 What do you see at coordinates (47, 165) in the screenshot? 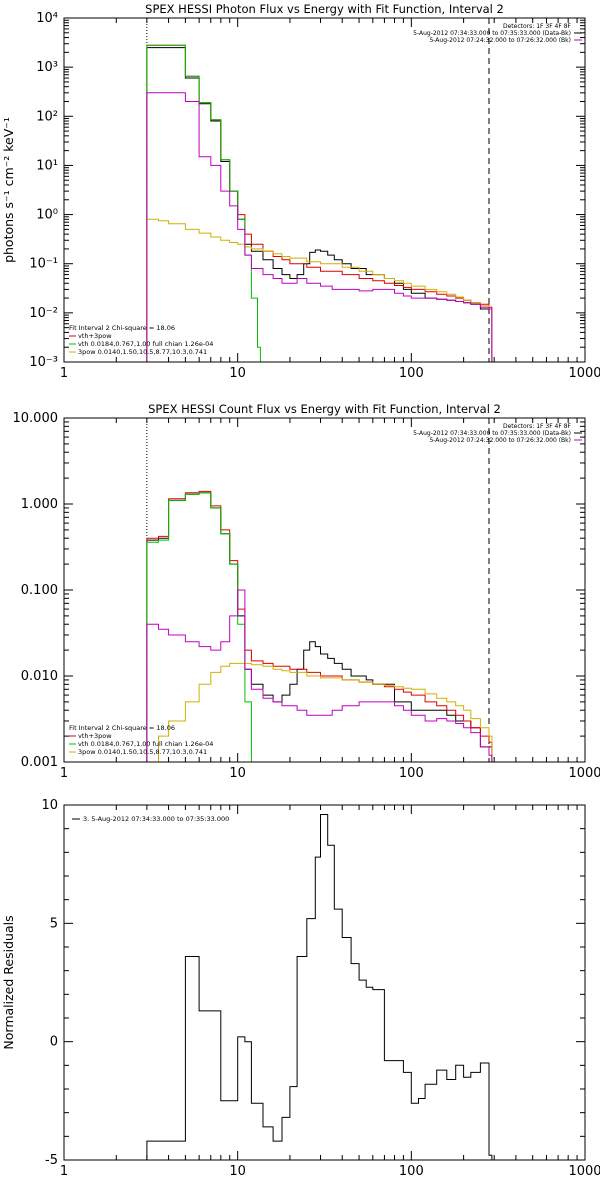
I see `y-tick-label: 10¹` at bounding box center [47, 165].